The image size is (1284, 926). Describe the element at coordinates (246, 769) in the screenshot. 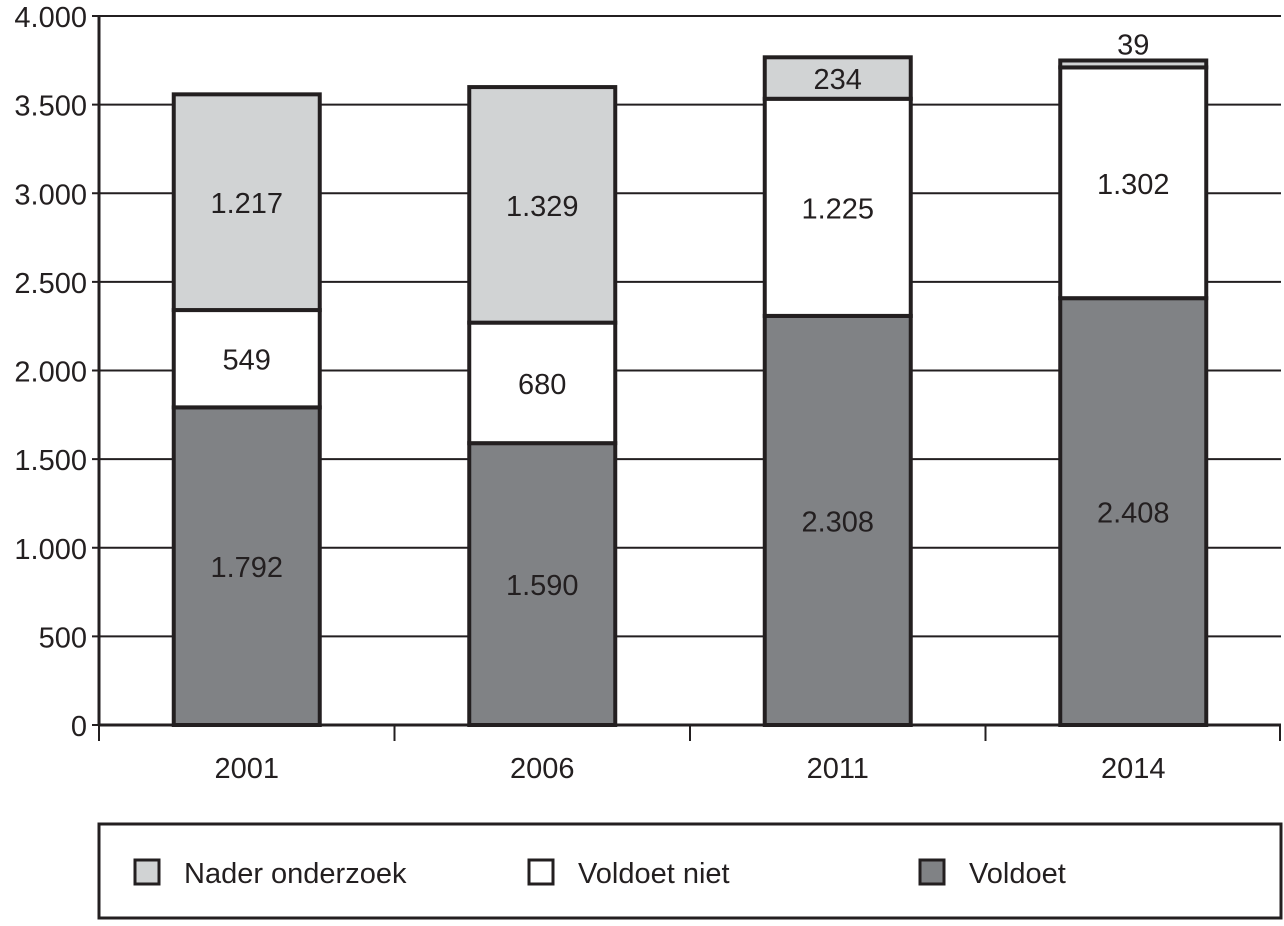

I see `x-tick-label: 2001` at that location.